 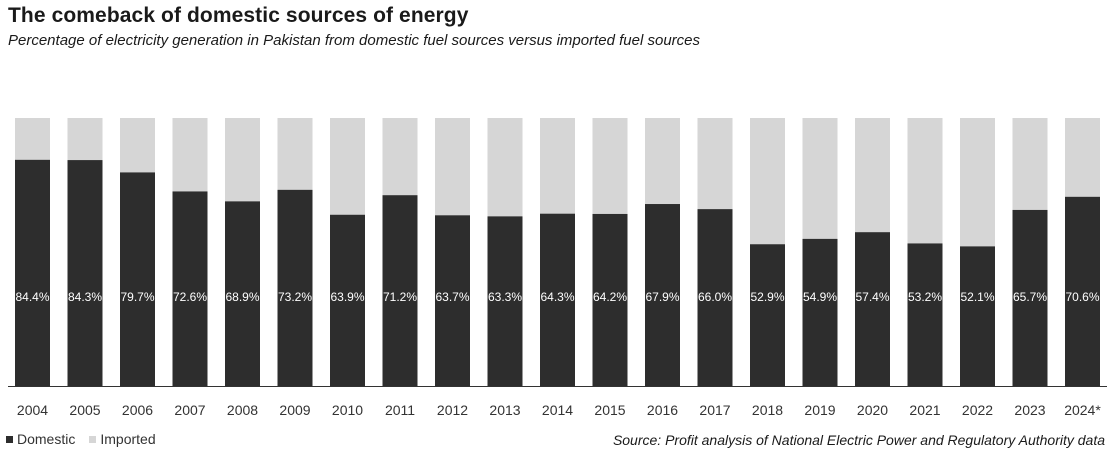 What do you see at coordinates (137, 297) in the screenshot?
I see `data-label-2006: 79.7%` at bounding box center [137, 297].